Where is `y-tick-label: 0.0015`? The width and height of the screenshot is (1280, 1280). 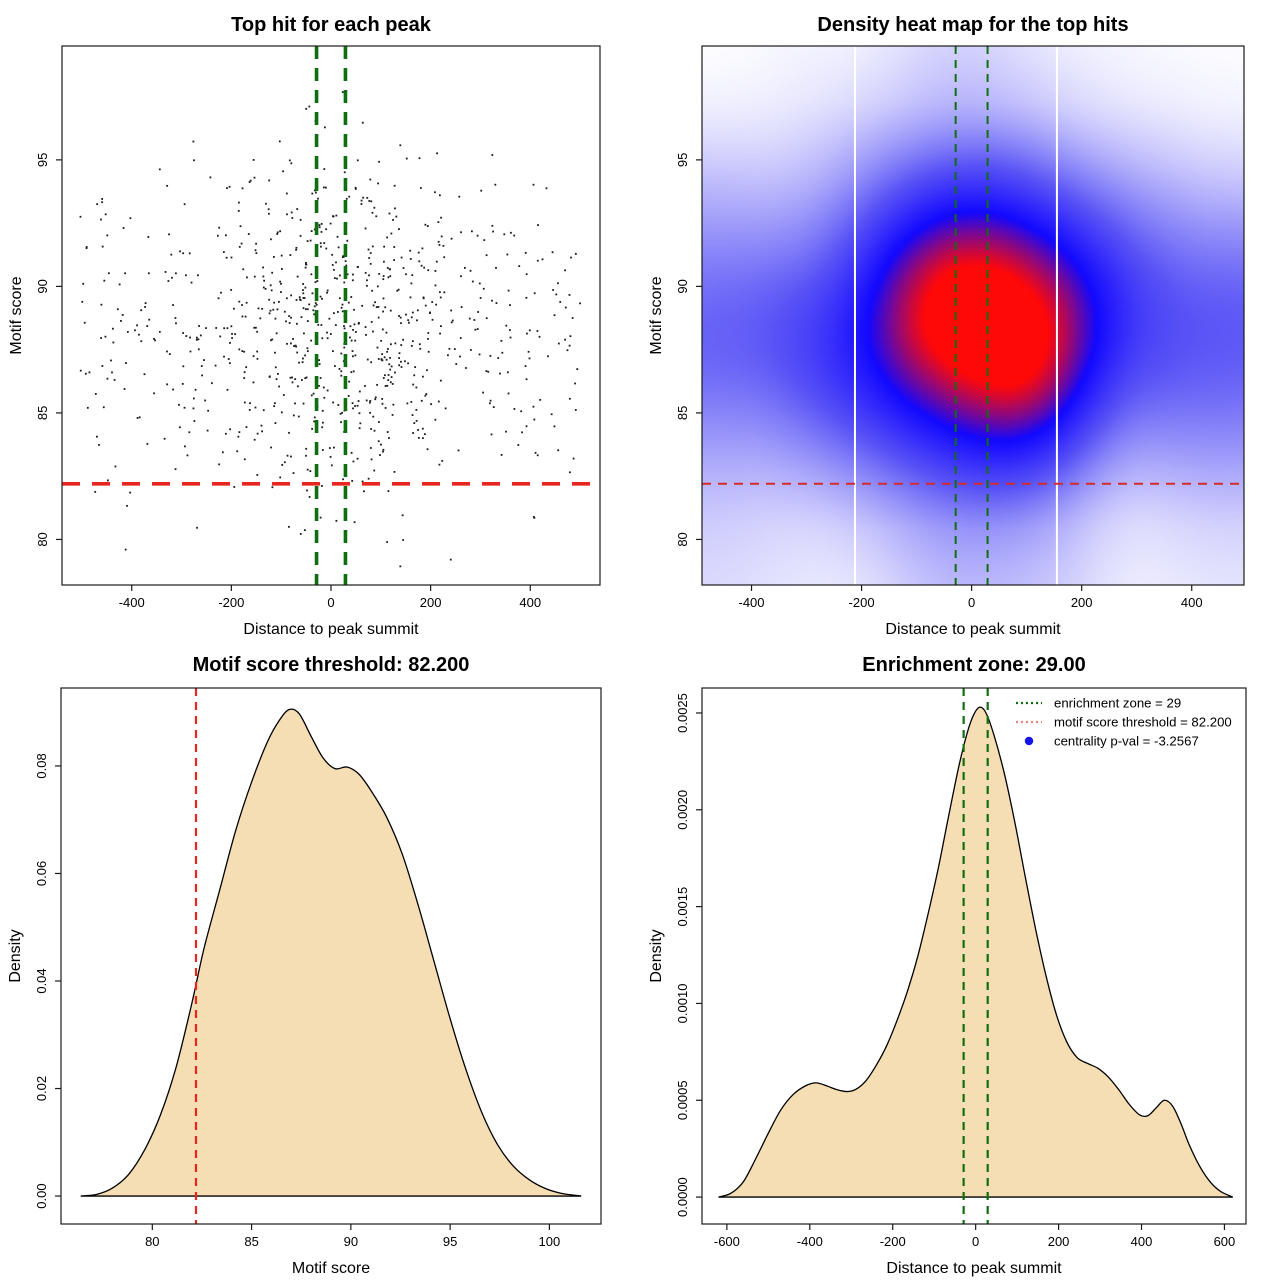 y-tick-label: 0.0015 is located at coordinates (682, 907).